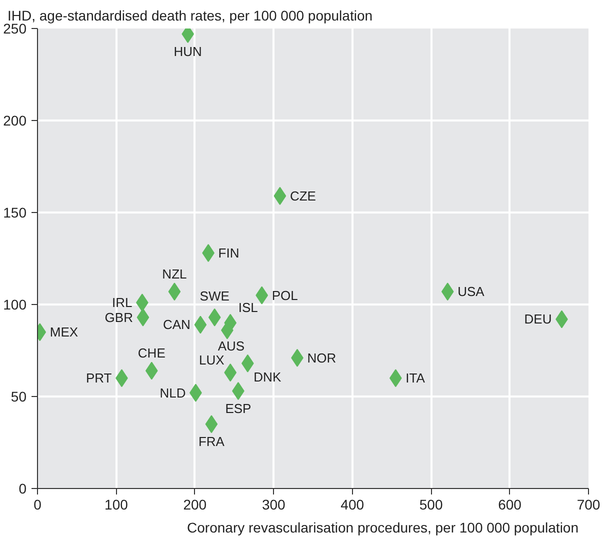 The image size is (604, 540). I want to click on y-tick-label: 200, so click(15, 120).